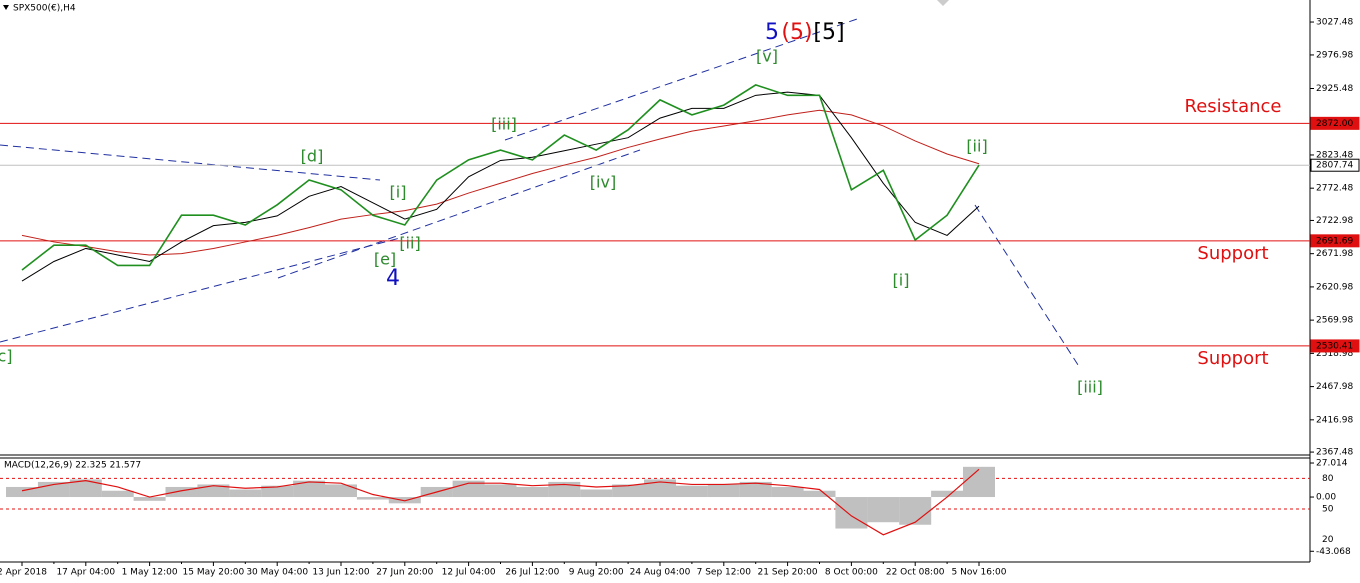  What do you see at coordinates (150, 573) in the screenshot?
I see `x-tick-label: 1 May 12:00` at bounding box center [150, 573].